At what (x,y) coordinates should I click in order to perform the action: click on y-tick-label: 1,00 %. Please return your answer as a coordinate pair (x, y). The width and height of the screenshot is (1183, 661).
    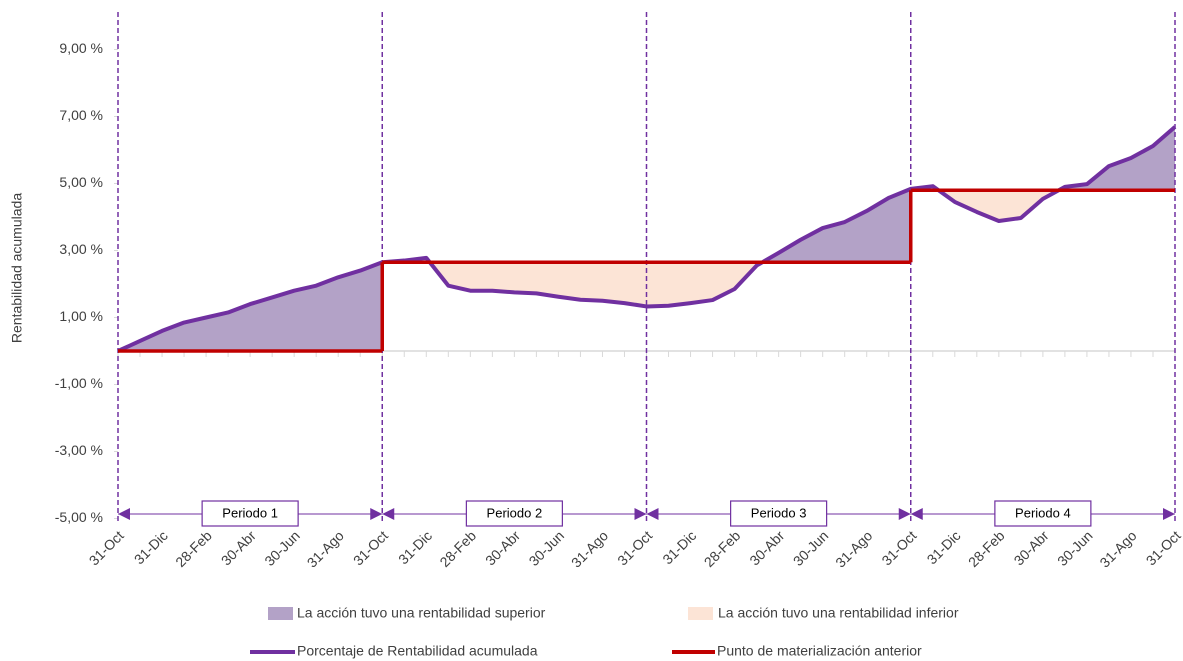
    Looking at the image, I should click on (81, 316).